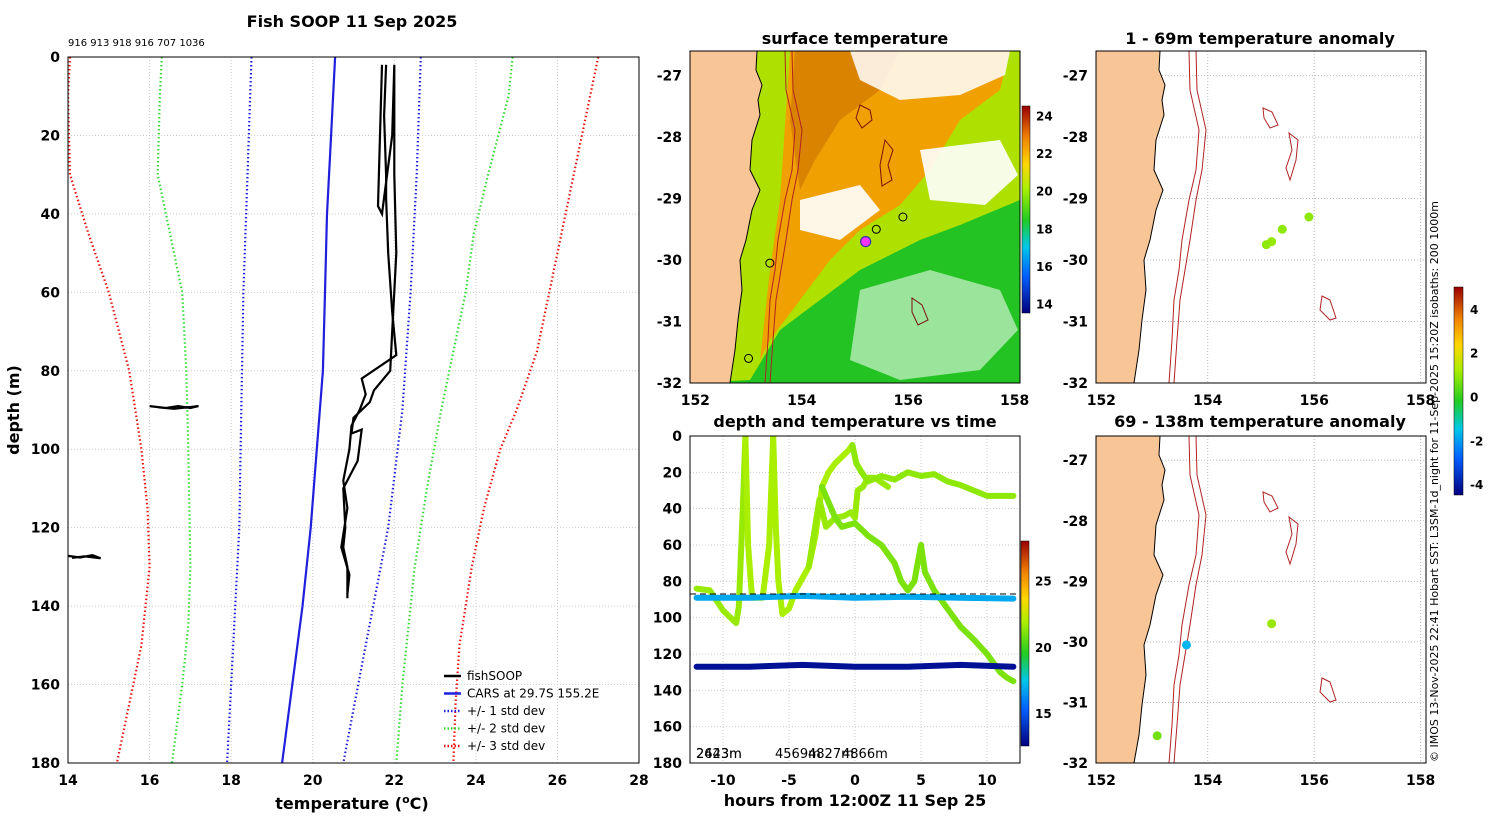 This screenshot has width=1500, height=820. What do you see at coordinates (854, 421) in the screenshot?
I see `td-title: depth and temperature vs time` at bounding box center [854, 421].